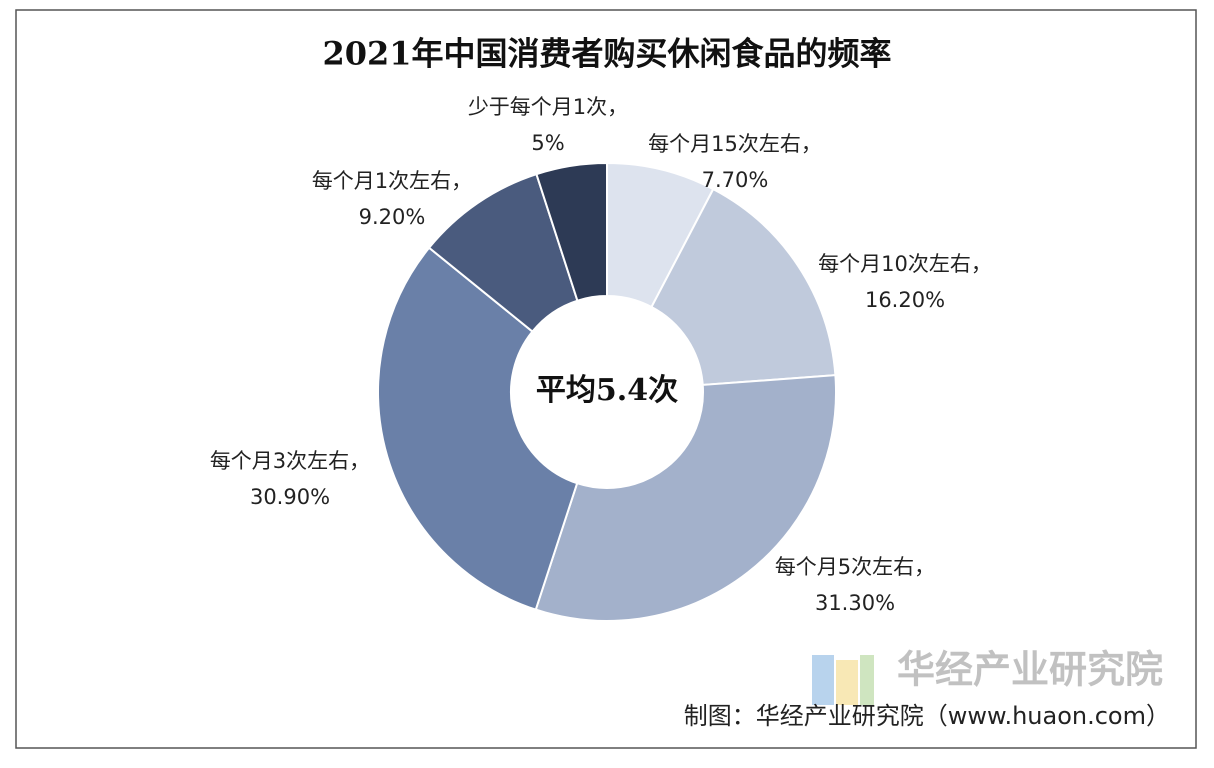 The width and height of the screenshot is (1214, 768). I want to click on slice-value-label: 7.70%, so click(735, 180).